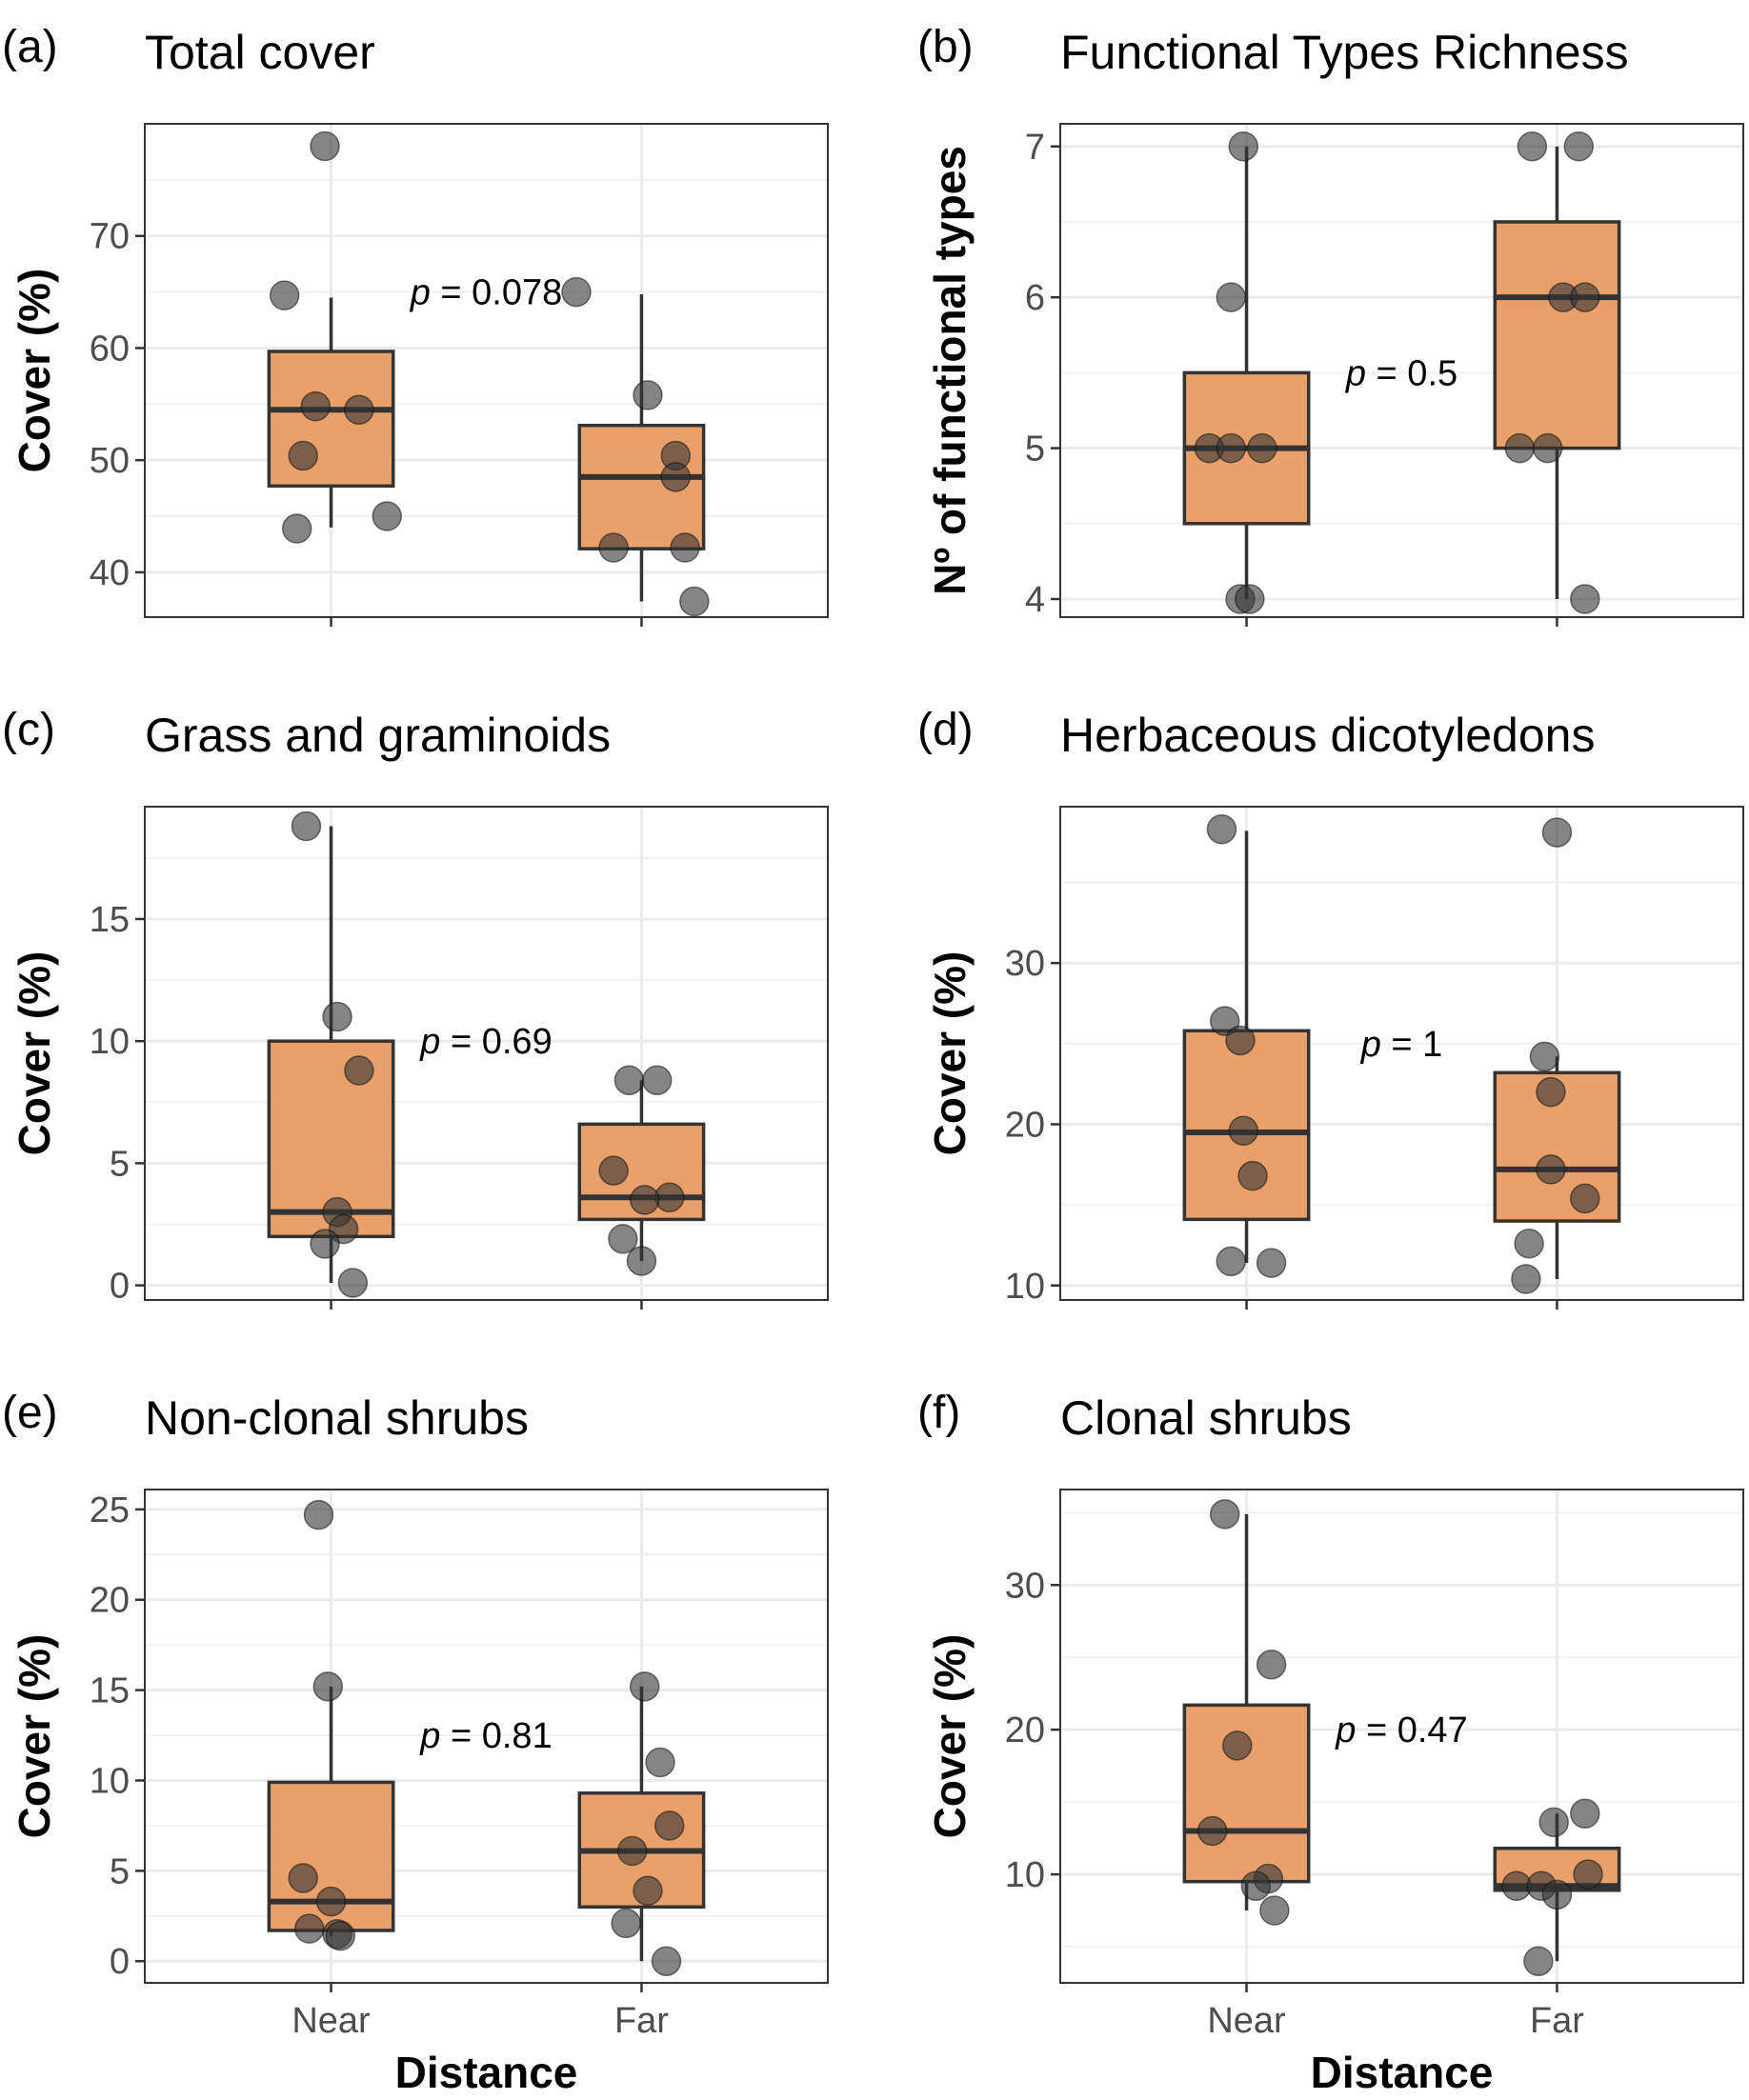 The width and height of the screenshot is (1749, 2100). What do you see at coordinates (110, 461) in the screenshot?
I see `y-tick-label: 50` at bounding box center [110, 461].